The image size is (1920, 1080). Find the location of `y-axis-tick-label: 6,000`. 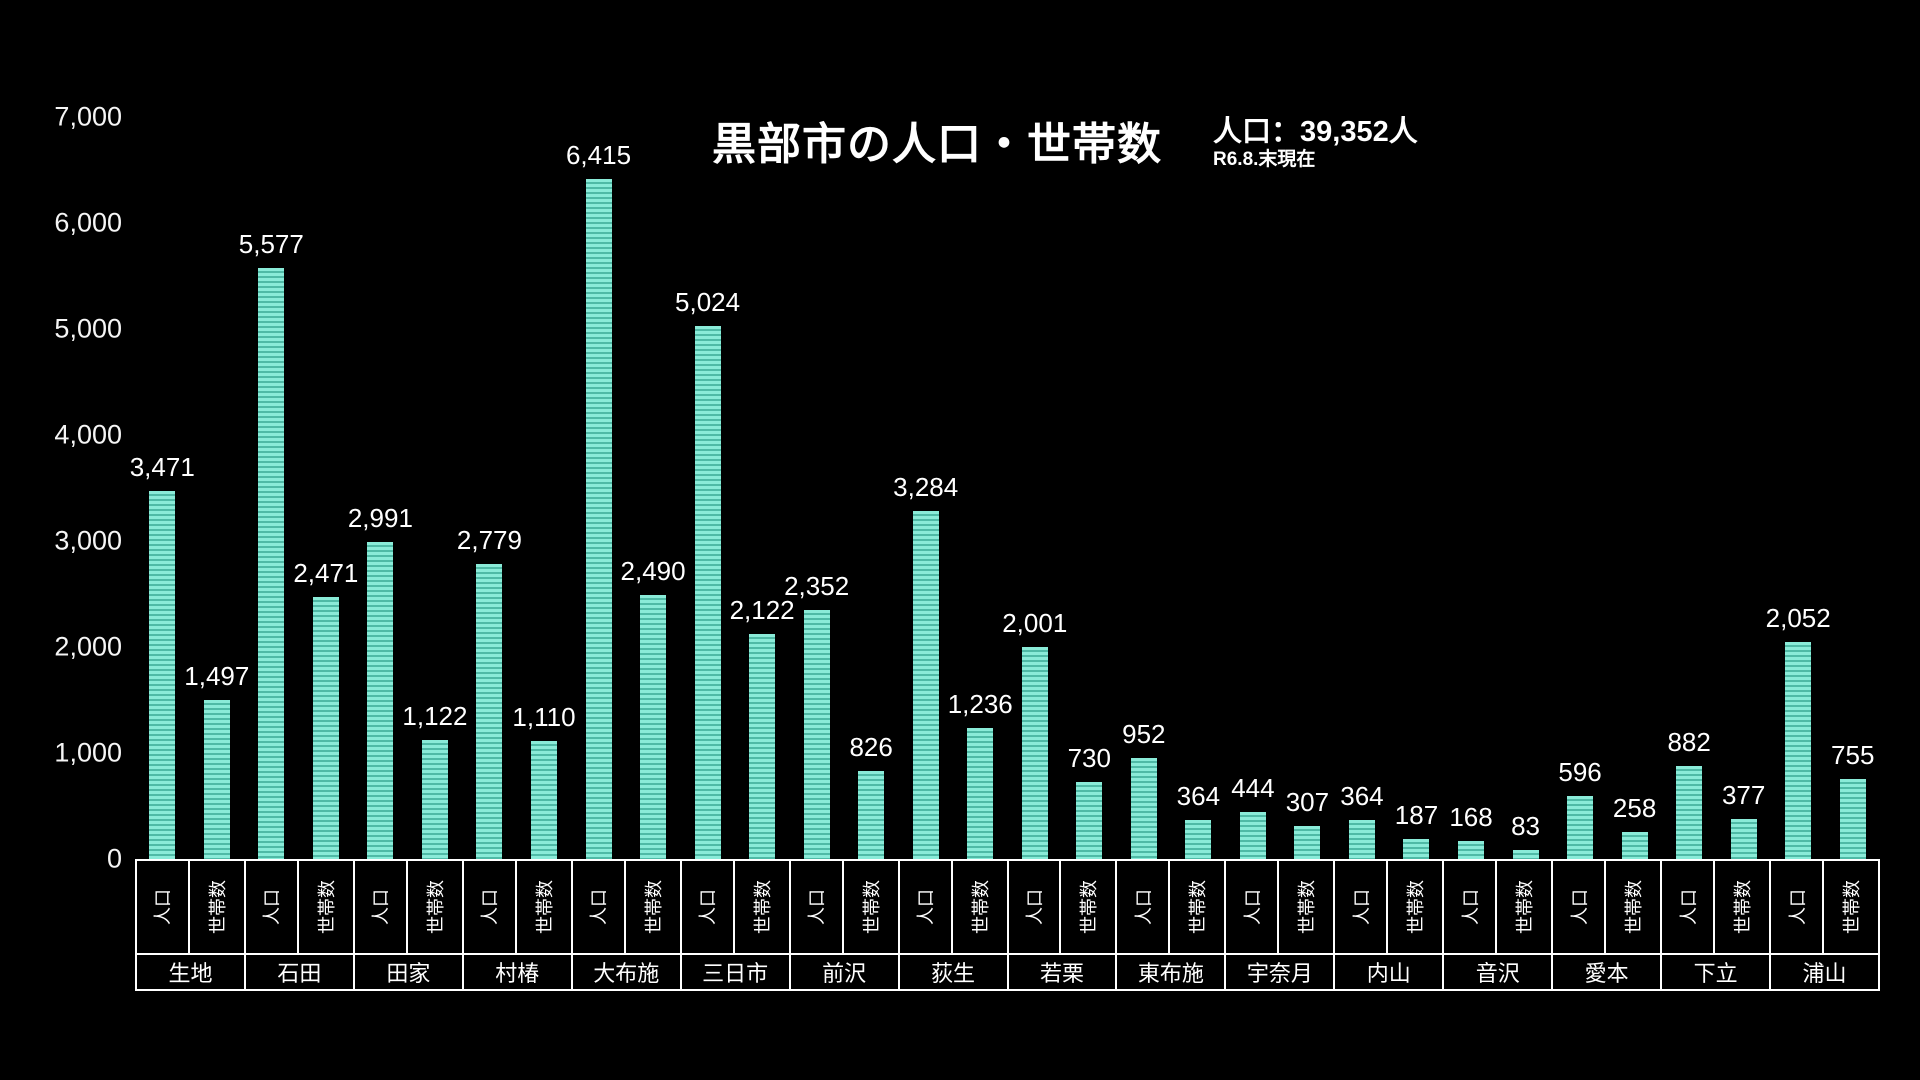

y-axis-tick-label: 6,000 is located at coordinates (88, 222).